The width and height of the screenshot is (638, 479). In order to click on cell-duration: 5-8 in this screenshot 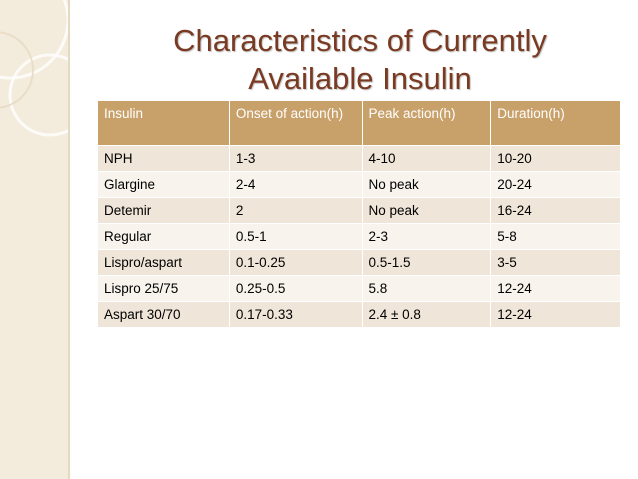, I will do `click(555, 236)`.